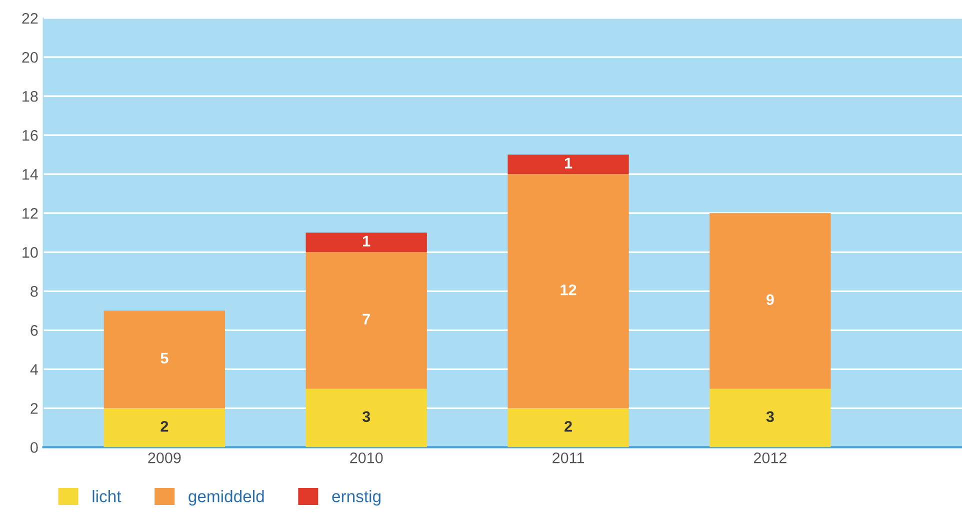 The image size is (962, 517). I want to click on legend-label: gemiddeld, so click(226, 498).